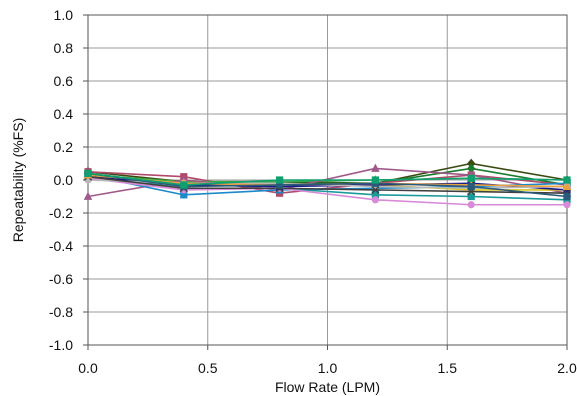  Describe the element at coordinates (61, 345) in the screenshot. I see `y-tick-label: -1.0` at that location.